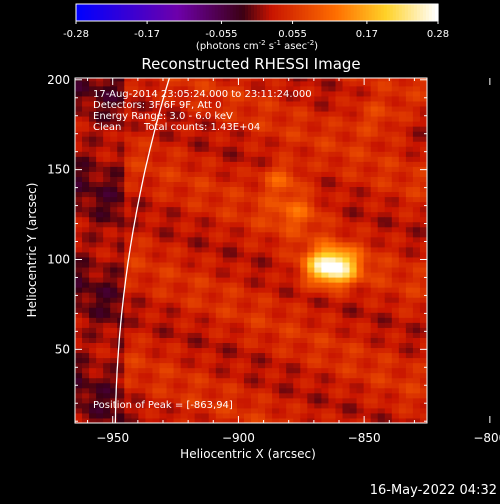 Image resolution: width=500 pixels, height=504 pixels. Describe the element at coordinates (157, 105) in the screenshot. I see `detectors-text: Detectors: 3F 6F 9F, Att 0` at that location.